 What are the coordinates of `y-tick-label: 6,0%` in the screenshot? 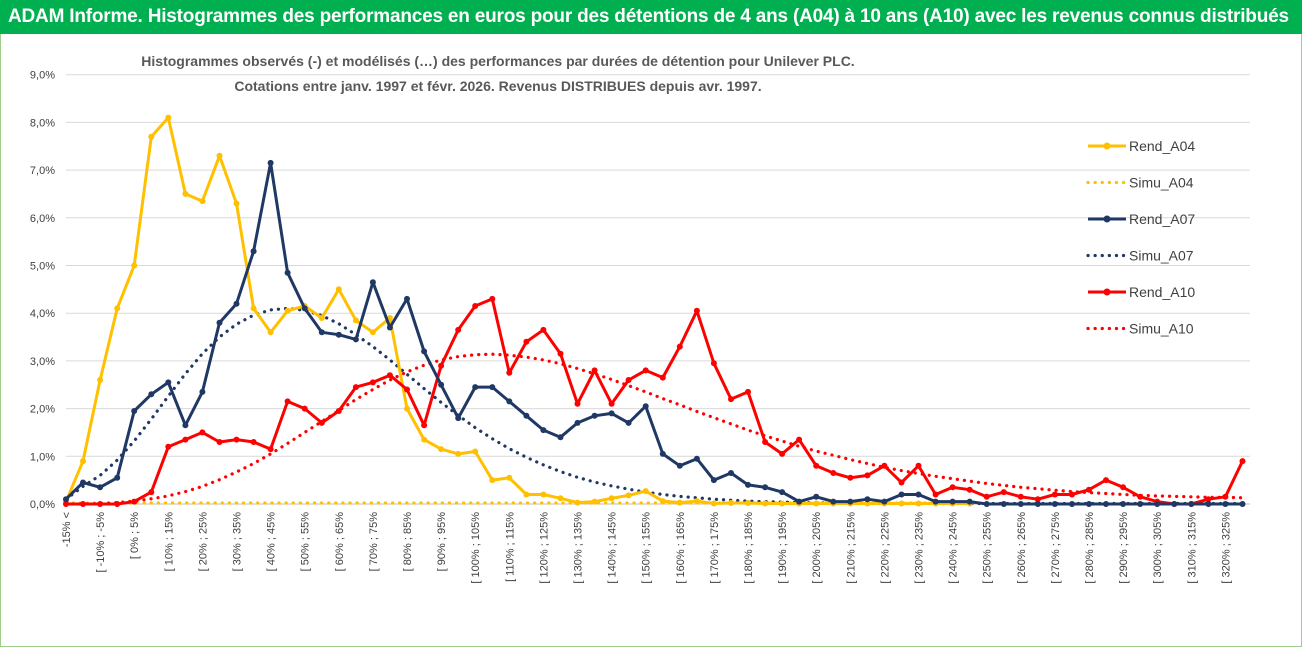 It's located at (42, 219).